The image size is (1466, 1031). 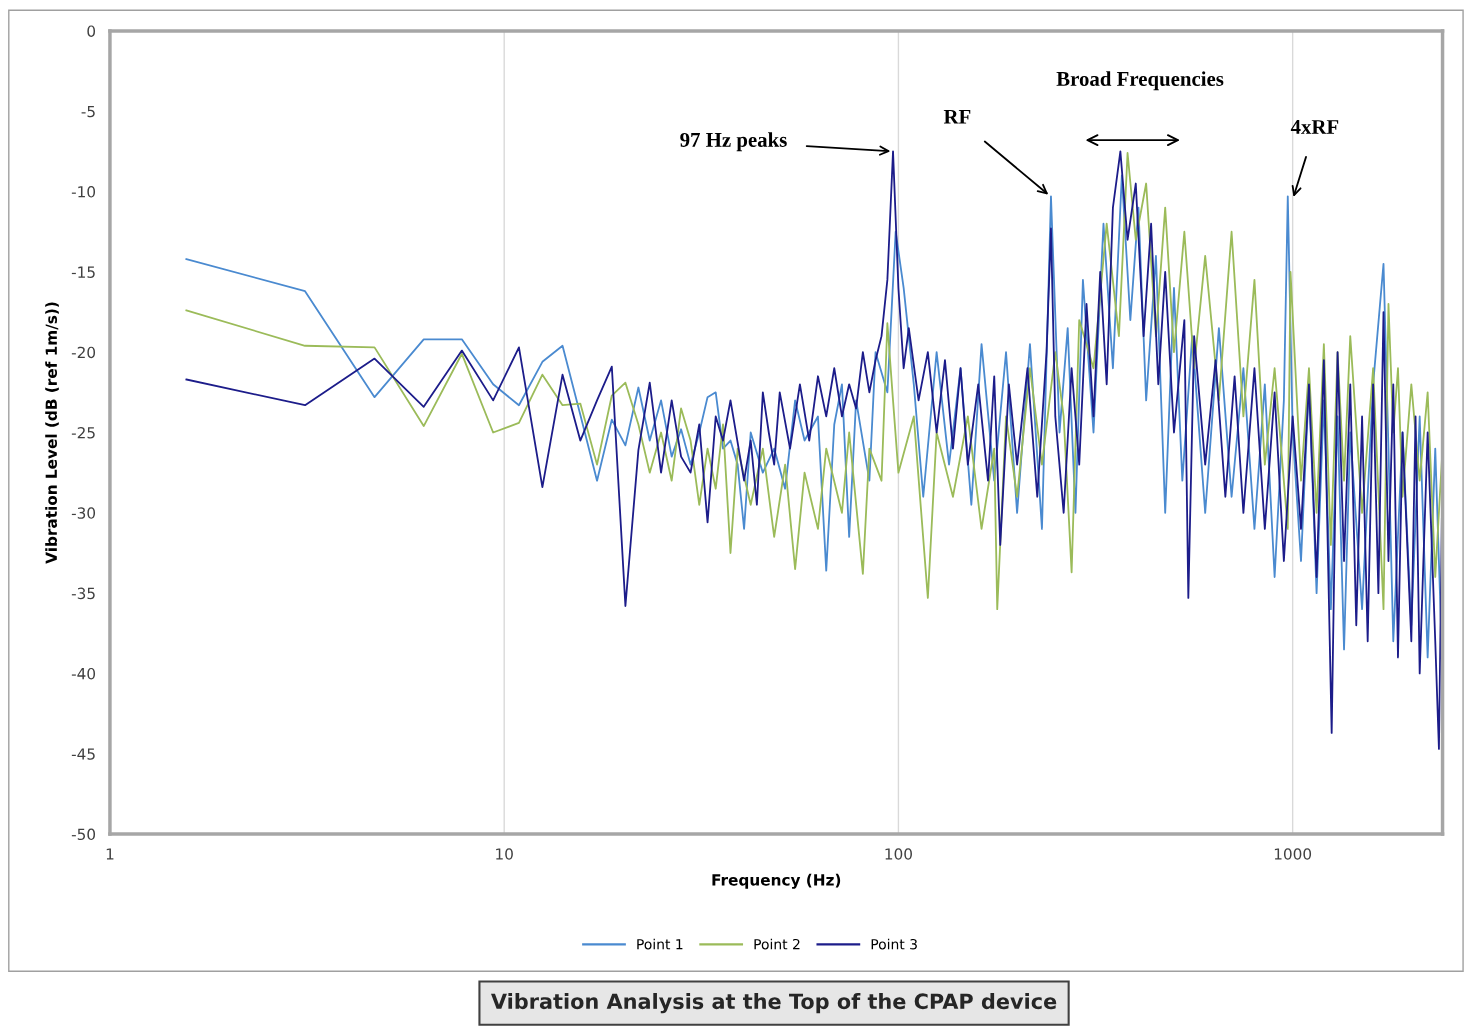 I want to click on legend-label: Point 3, so click(x=894, y=944).